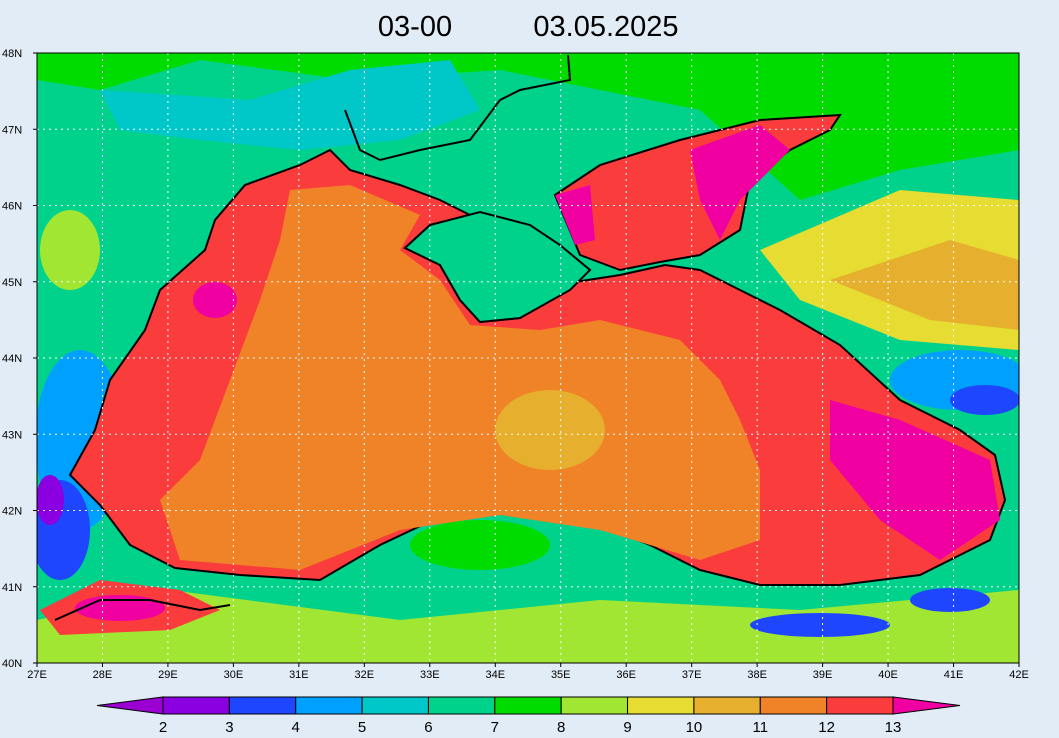 The height and width of the screenshot is (738, 1059). I want to click on colorbar-label: 4, so click(296, 727).